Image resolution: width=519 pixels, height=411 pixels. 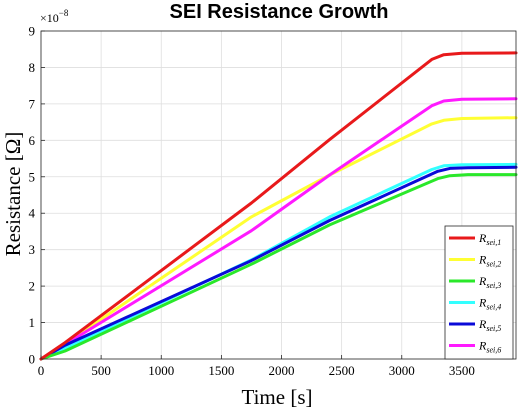 I want to click on y-exponent-label: ×10⁻⁸, so click(x=54, y=16).